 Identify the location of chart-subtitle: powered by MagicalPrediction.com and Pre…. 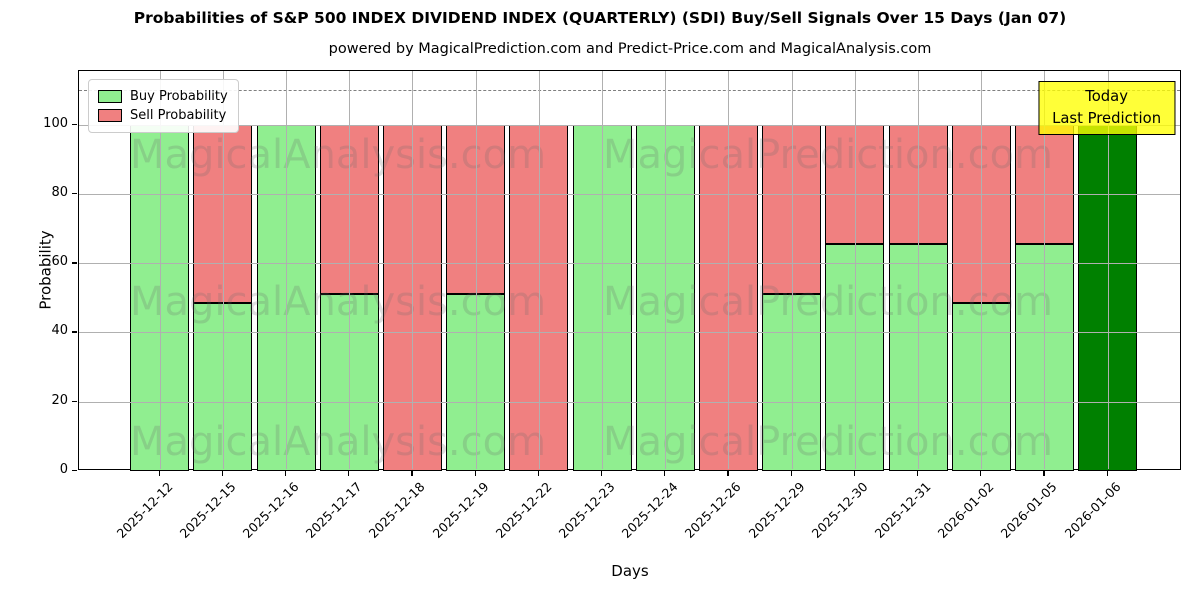
(630, 49).